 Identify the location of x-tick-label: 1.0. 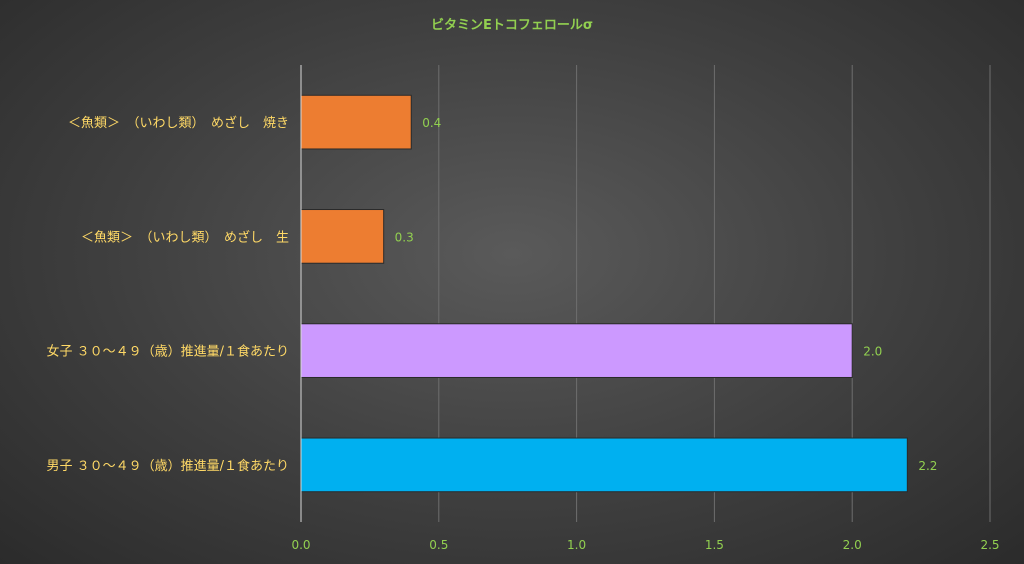
(576, 545).